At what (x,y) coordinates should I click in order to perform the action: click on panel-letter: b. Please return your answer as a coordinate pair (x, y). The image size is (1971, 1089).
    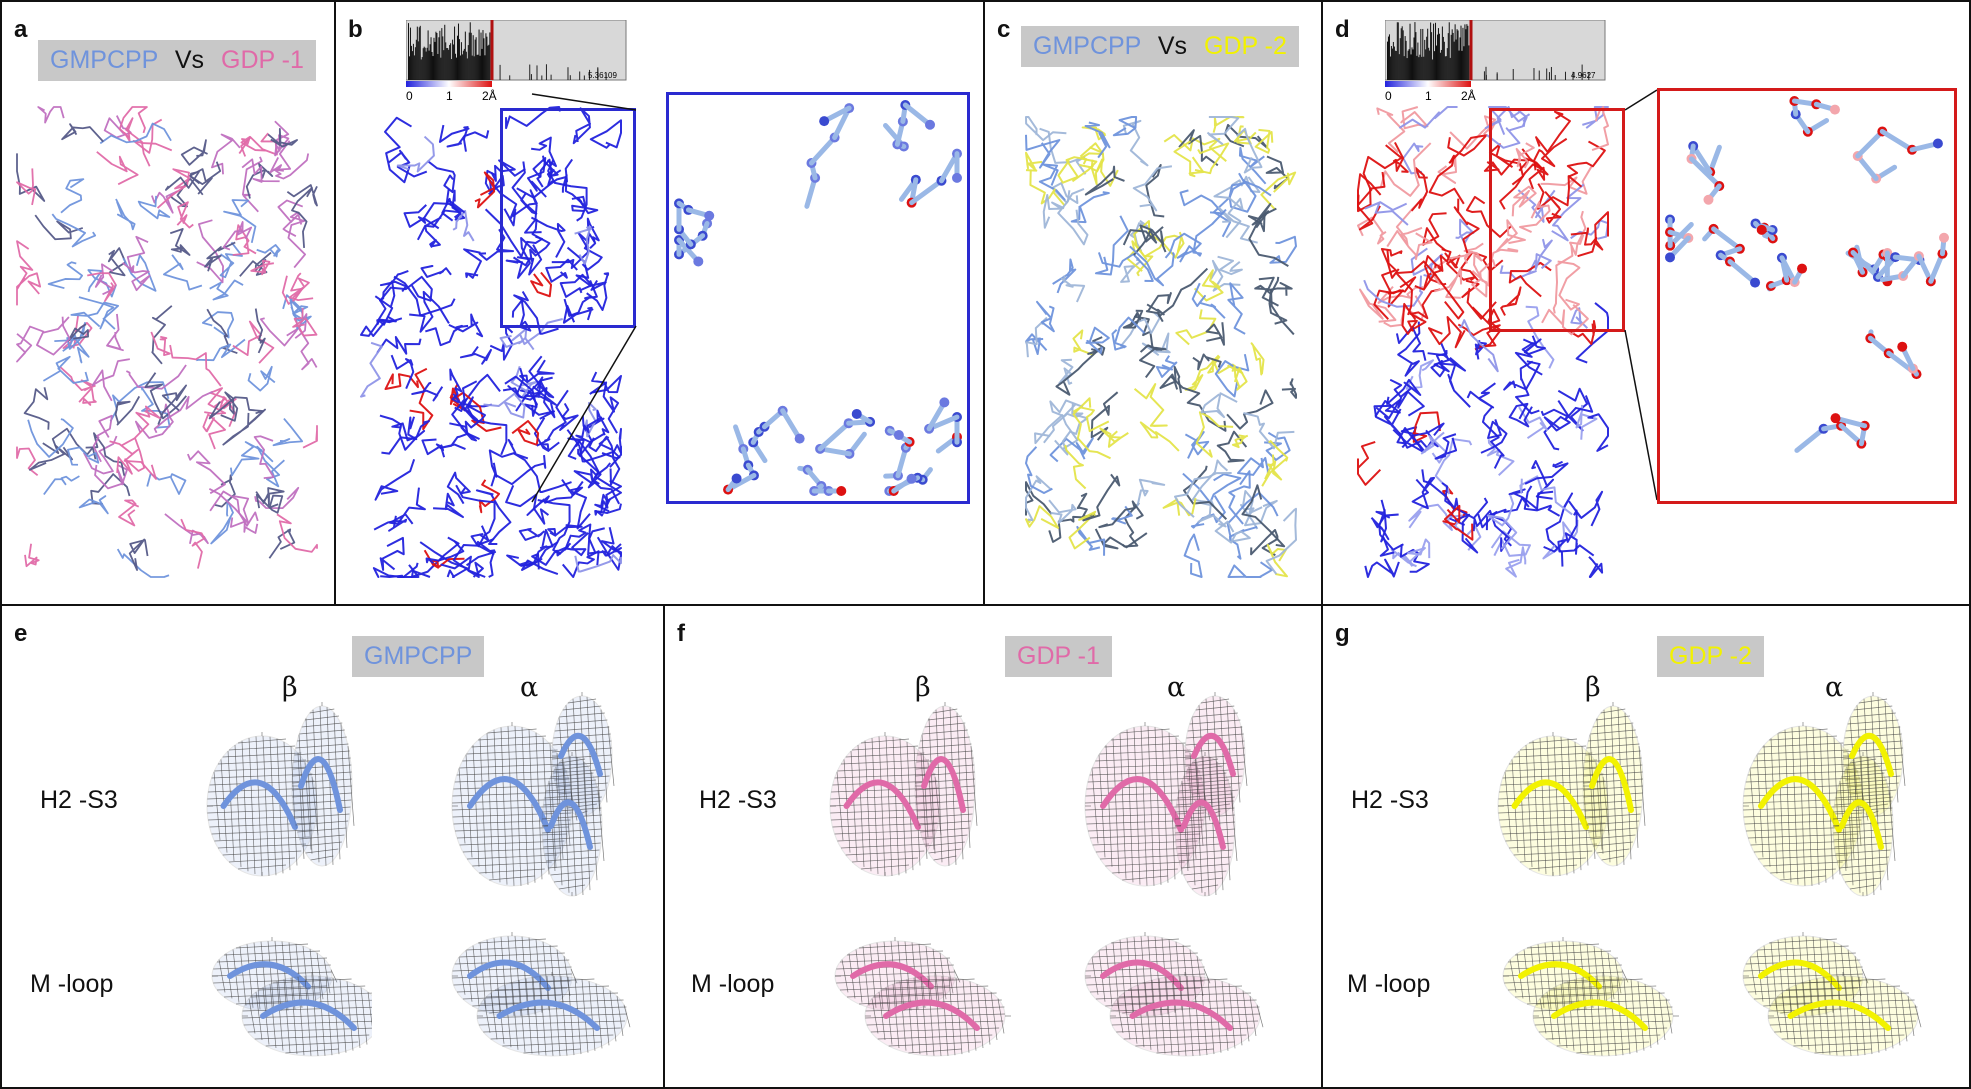
    Looking at the image, I should click on (355, 29).